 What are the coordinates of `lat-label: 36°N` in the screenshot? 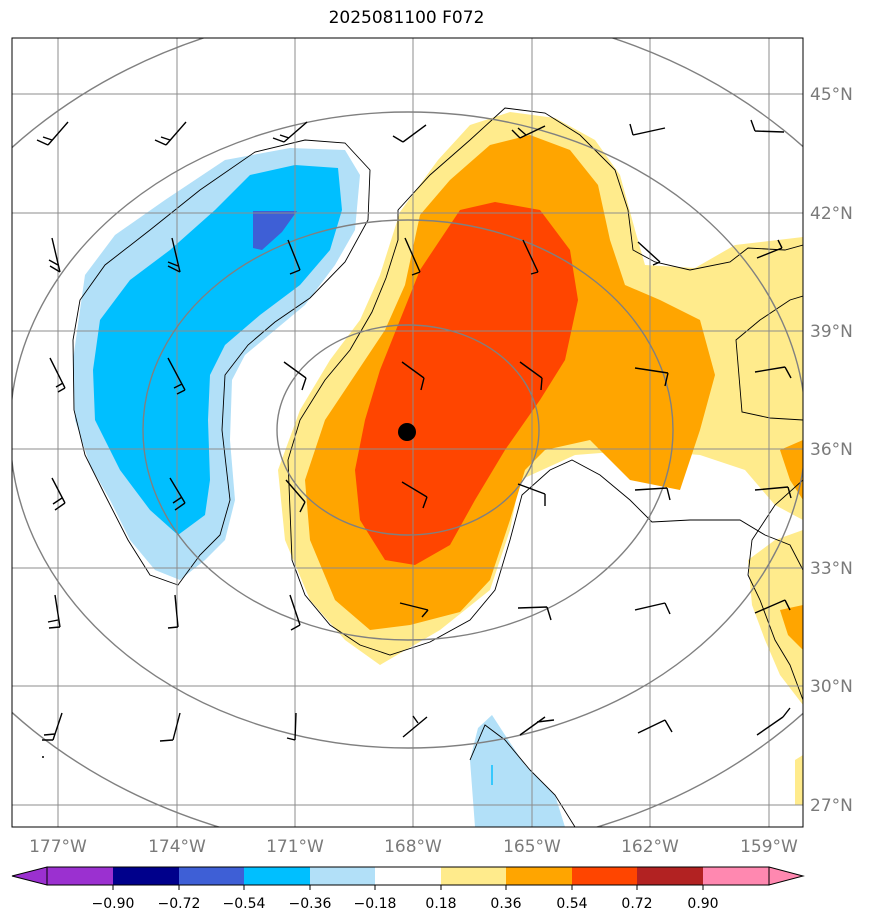 It's located at (831, 450).